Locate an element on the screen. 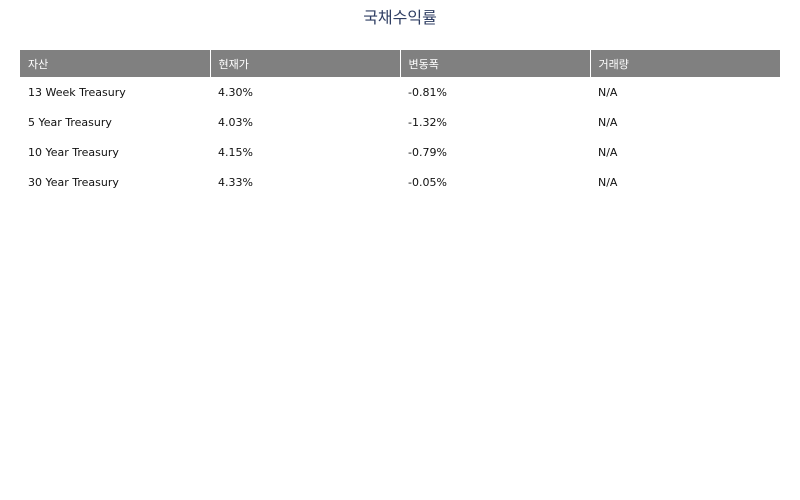 This screenshot has width=800, height=500. change-cell: -1.32% is located at coordinates (427, 122).